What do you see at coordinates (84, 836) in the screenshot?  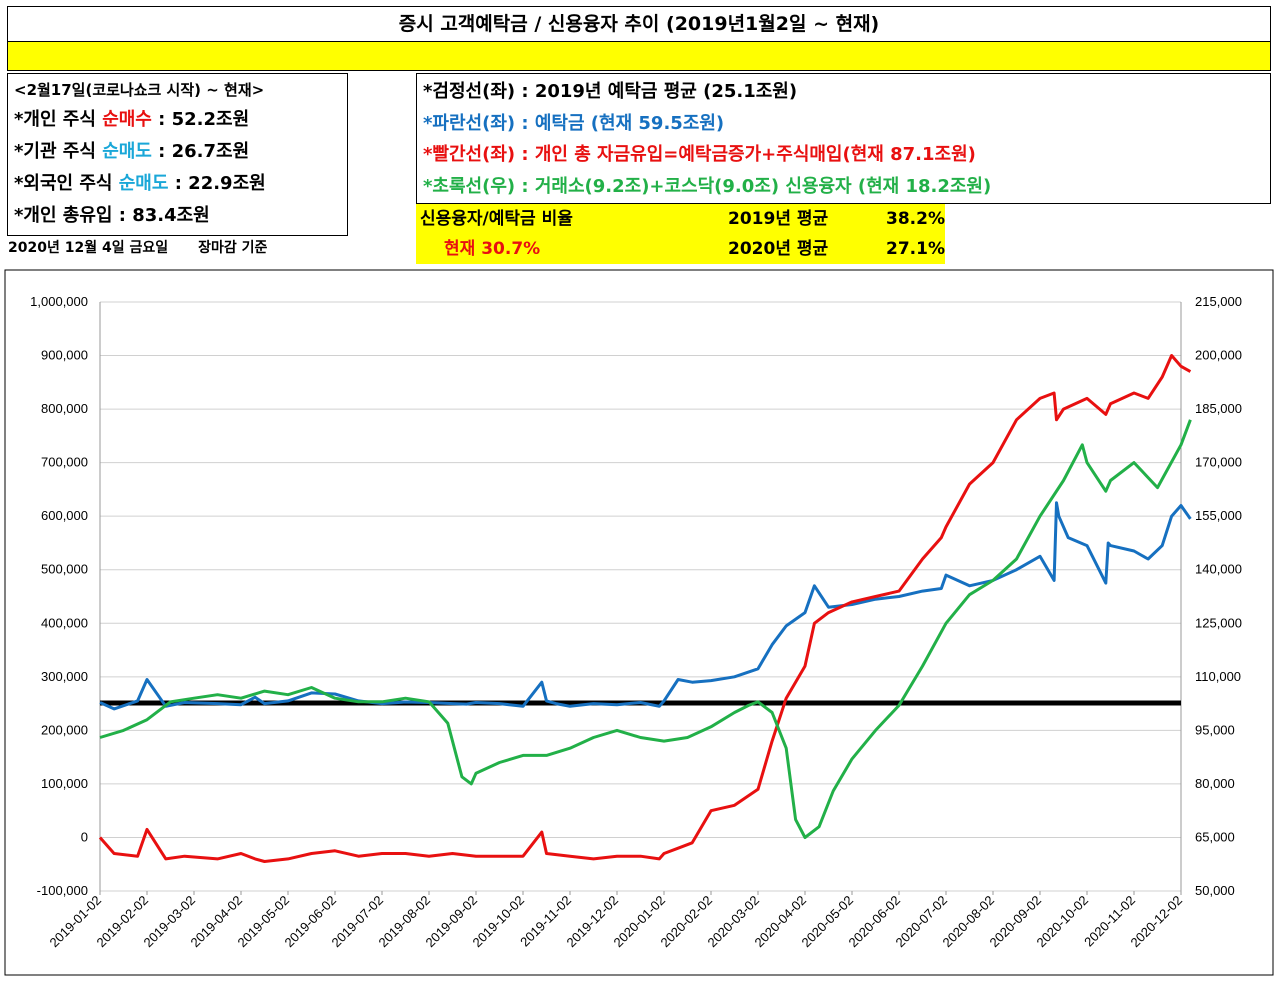 I see `left-tick-label: 0` at bounding box center [84, 836].